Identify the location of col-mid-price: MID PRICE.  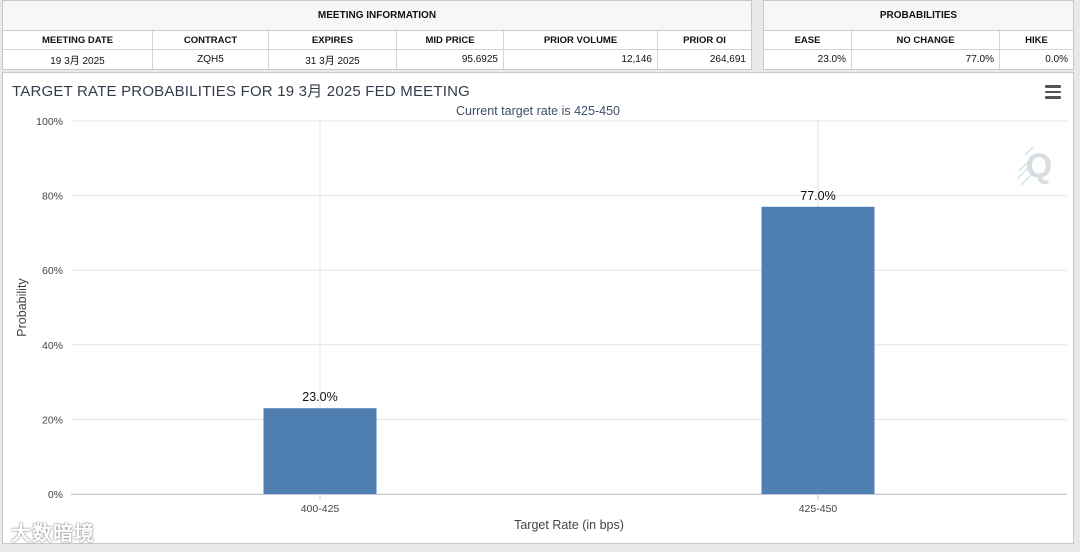
(450, 40).